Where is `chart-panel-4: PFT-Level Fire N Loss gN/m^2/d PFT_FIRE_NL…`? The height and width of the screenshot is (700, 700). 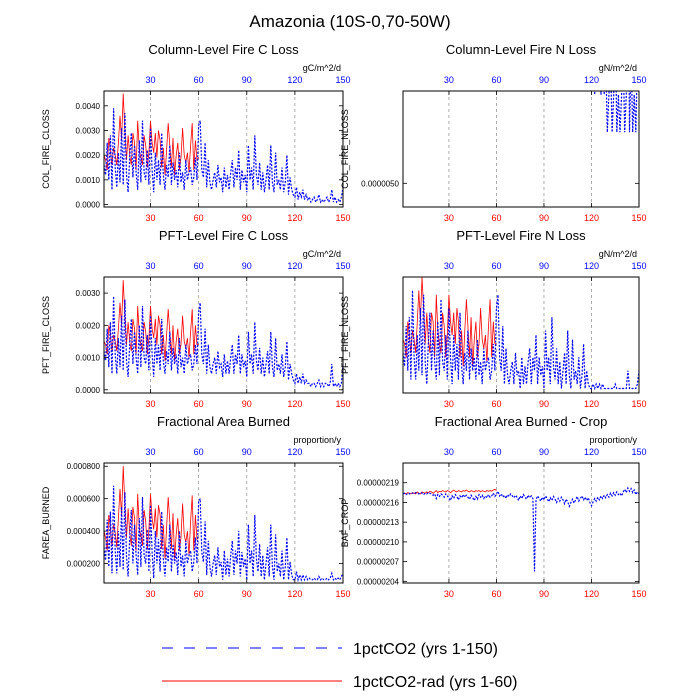 chart-panel-4: PFT-Level Fire N Loss gN/m^2/d PFT_FIRE_NL… is located at coordinates (493, 294).